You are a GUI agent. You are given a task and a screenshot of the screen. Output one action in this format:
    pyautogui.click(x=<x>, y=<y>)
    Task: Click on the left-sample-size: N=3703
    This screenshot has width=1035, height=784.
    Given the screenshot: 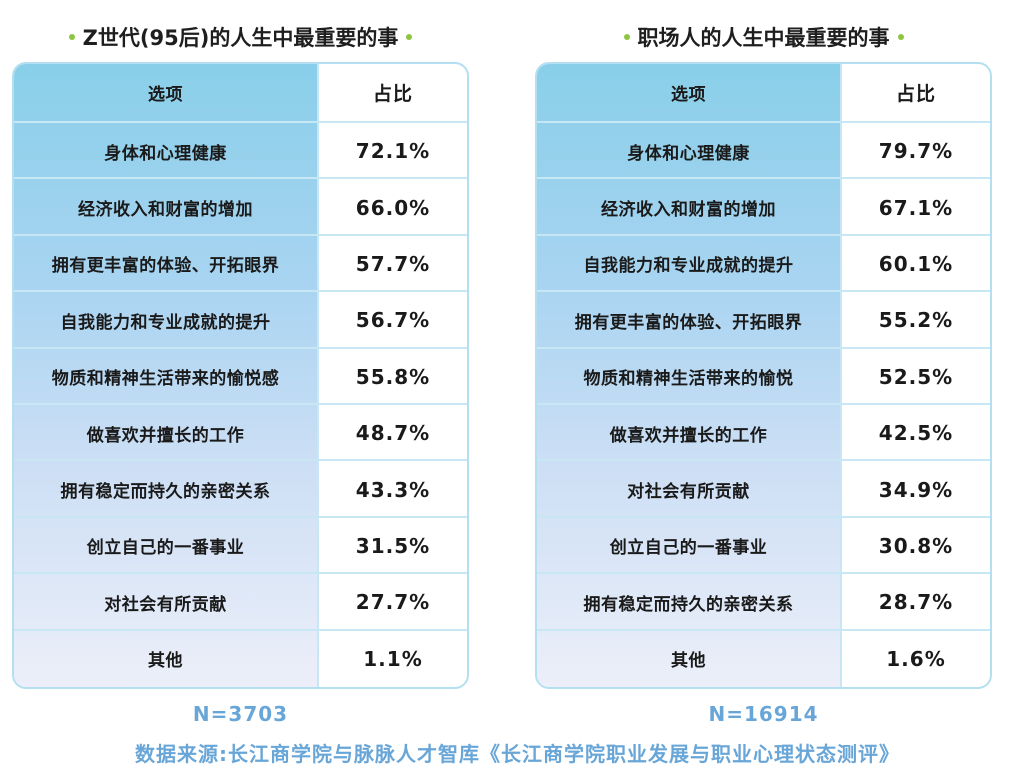 What is the action you would take?
    pyautogui.click(x=240, y=714)
    